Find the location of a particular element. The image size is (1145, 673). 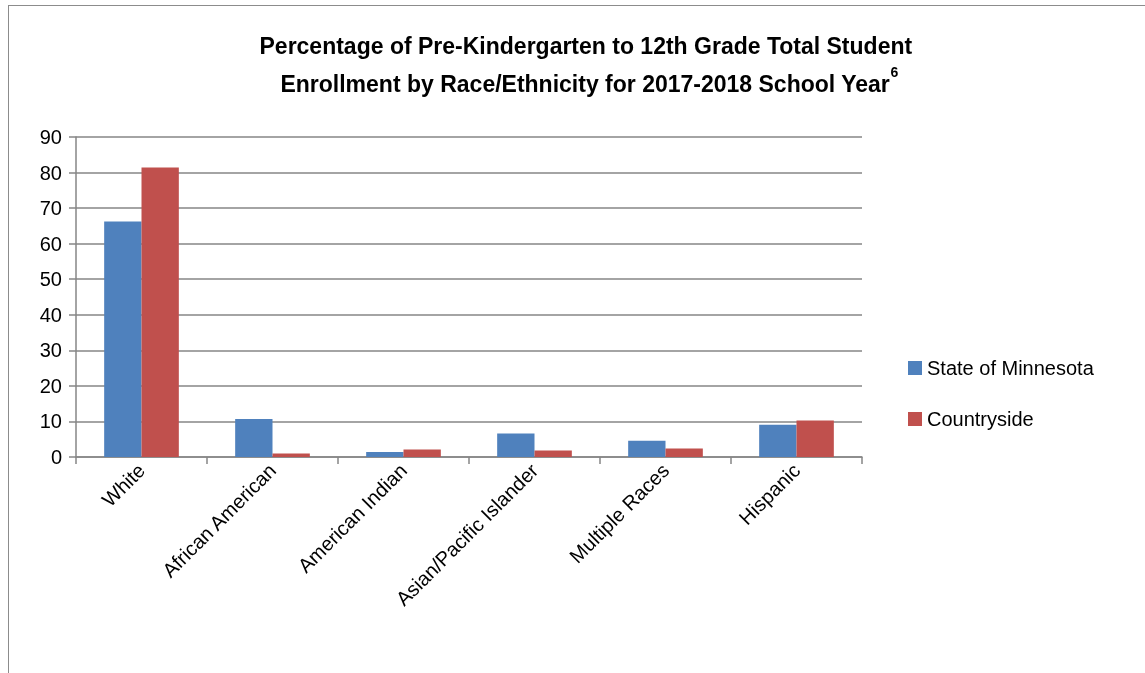

y-tick-label: 10 is located at coordinates (50, 421).